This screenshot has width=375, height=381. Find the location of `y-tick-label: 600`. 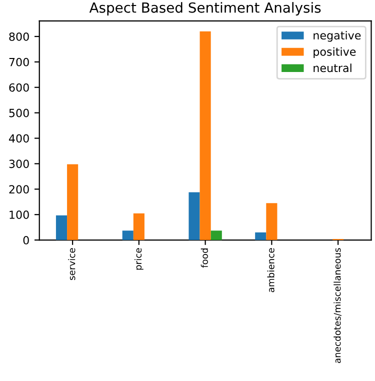

y-tick-label: 600 is located at coordinates (19, 87).